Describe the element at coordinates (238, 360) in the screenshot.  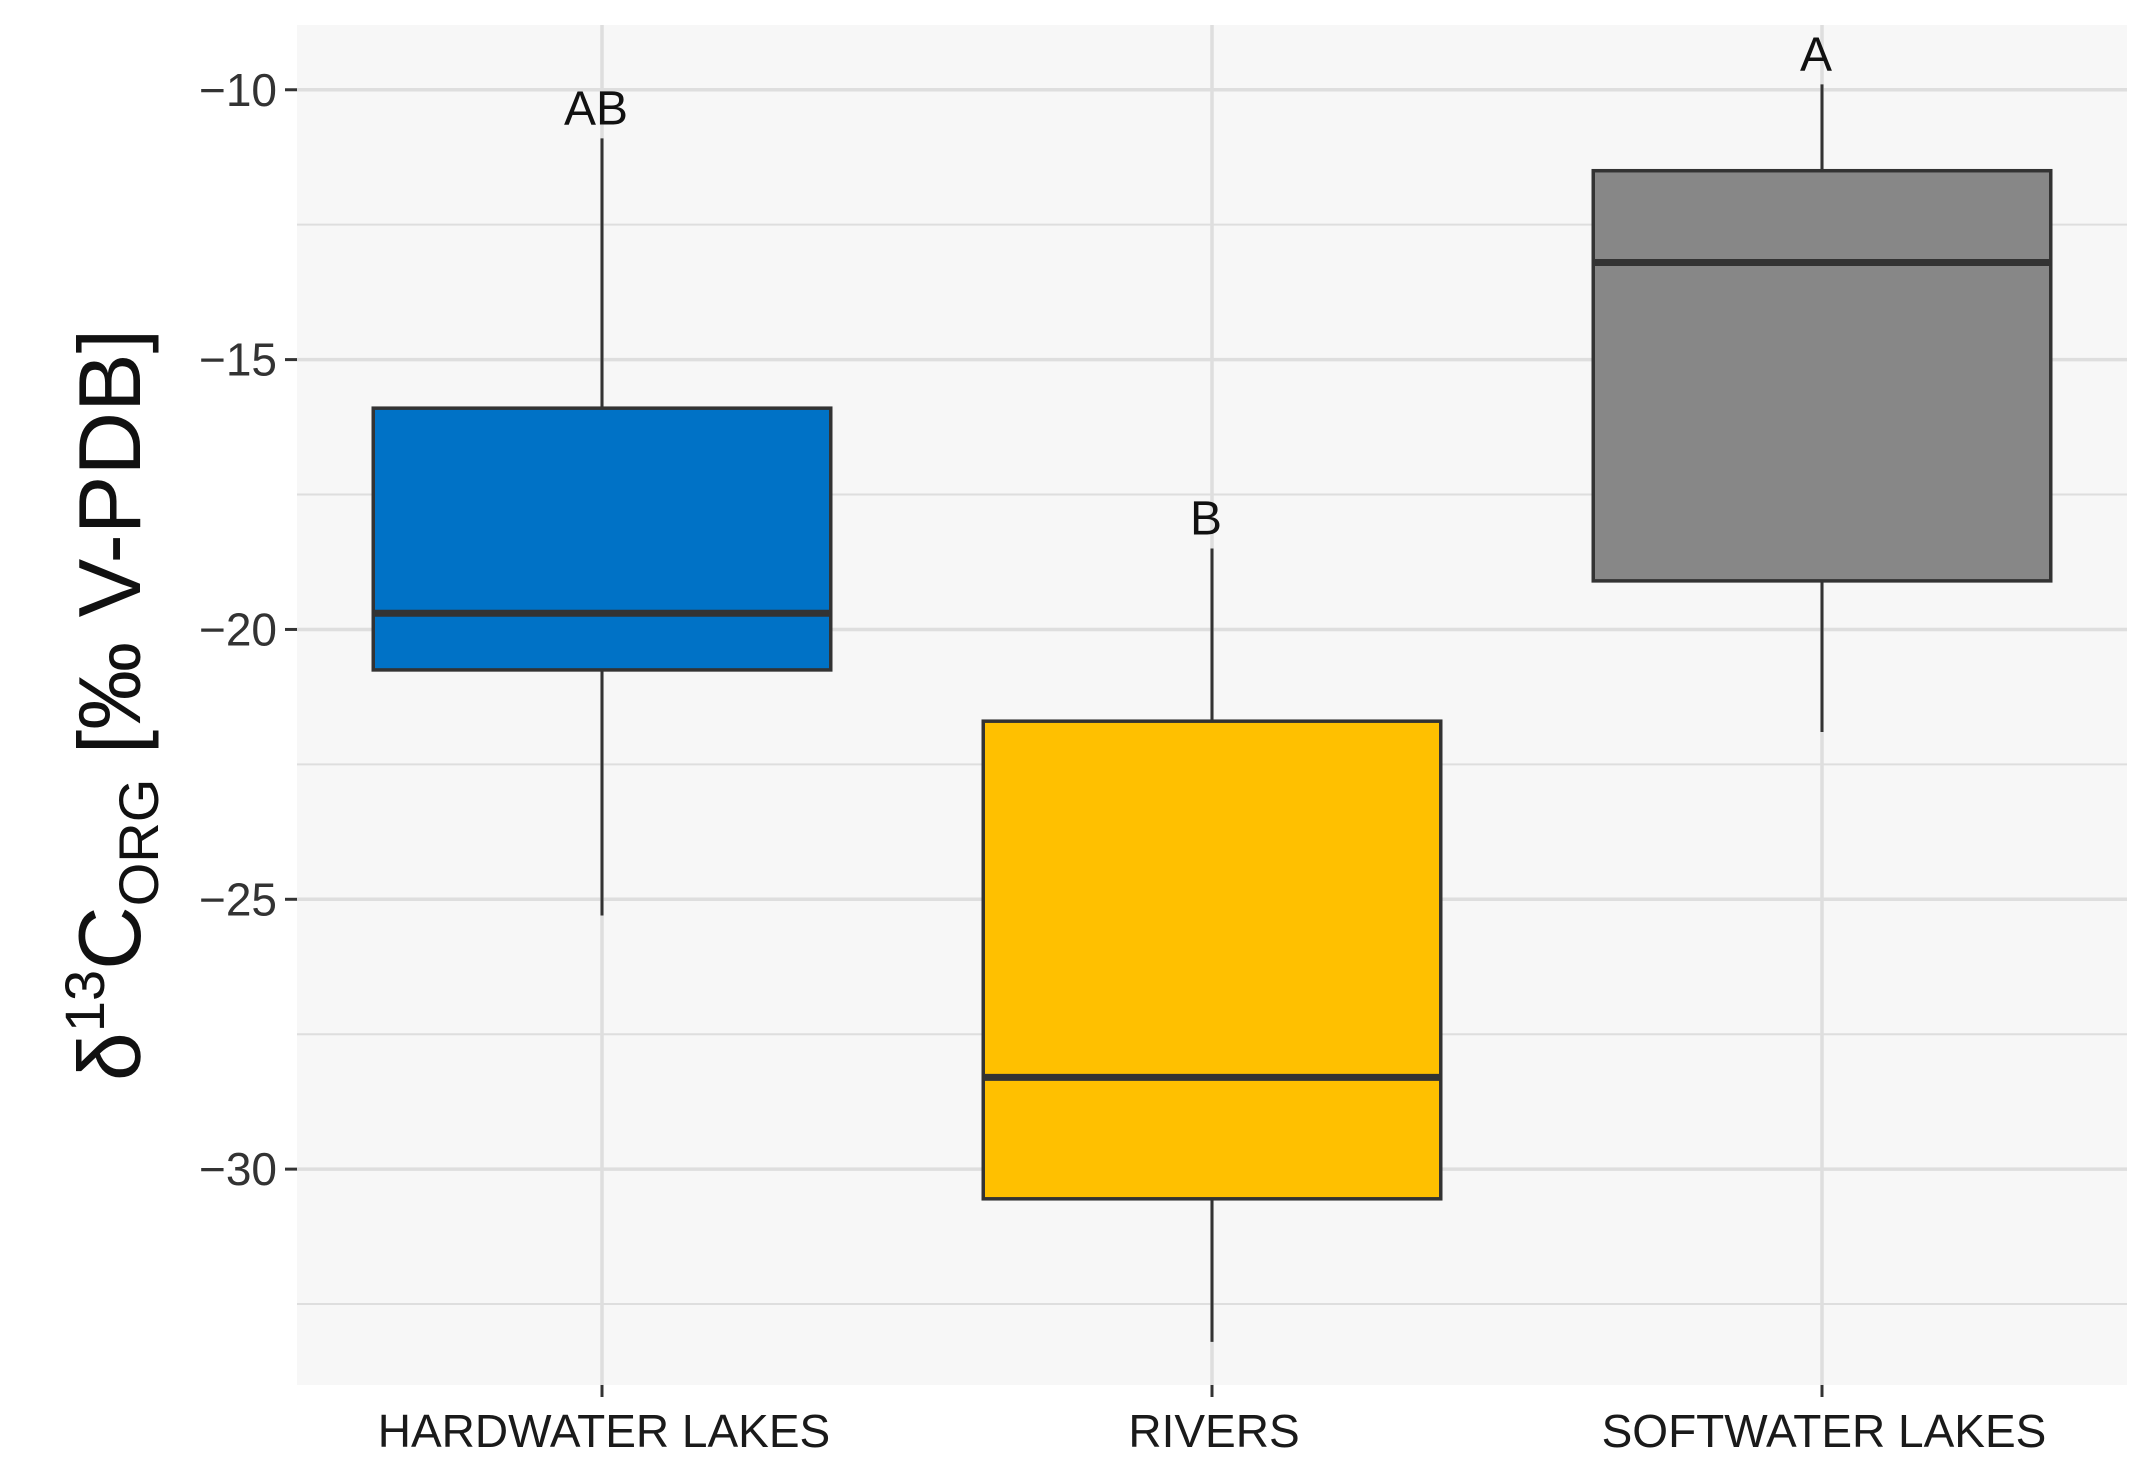
I see `y-tick-label: −15` at that location.